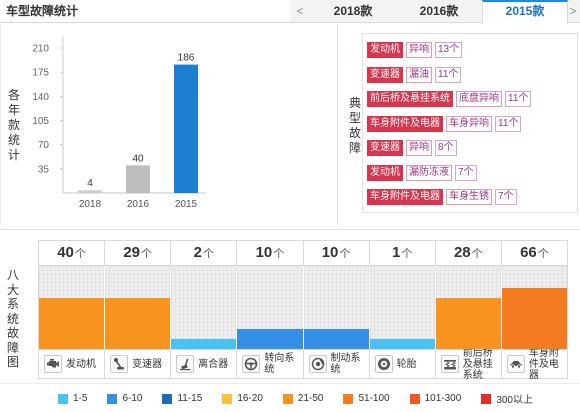  I want to click on y-tick-label: 105, so click(40, 121).